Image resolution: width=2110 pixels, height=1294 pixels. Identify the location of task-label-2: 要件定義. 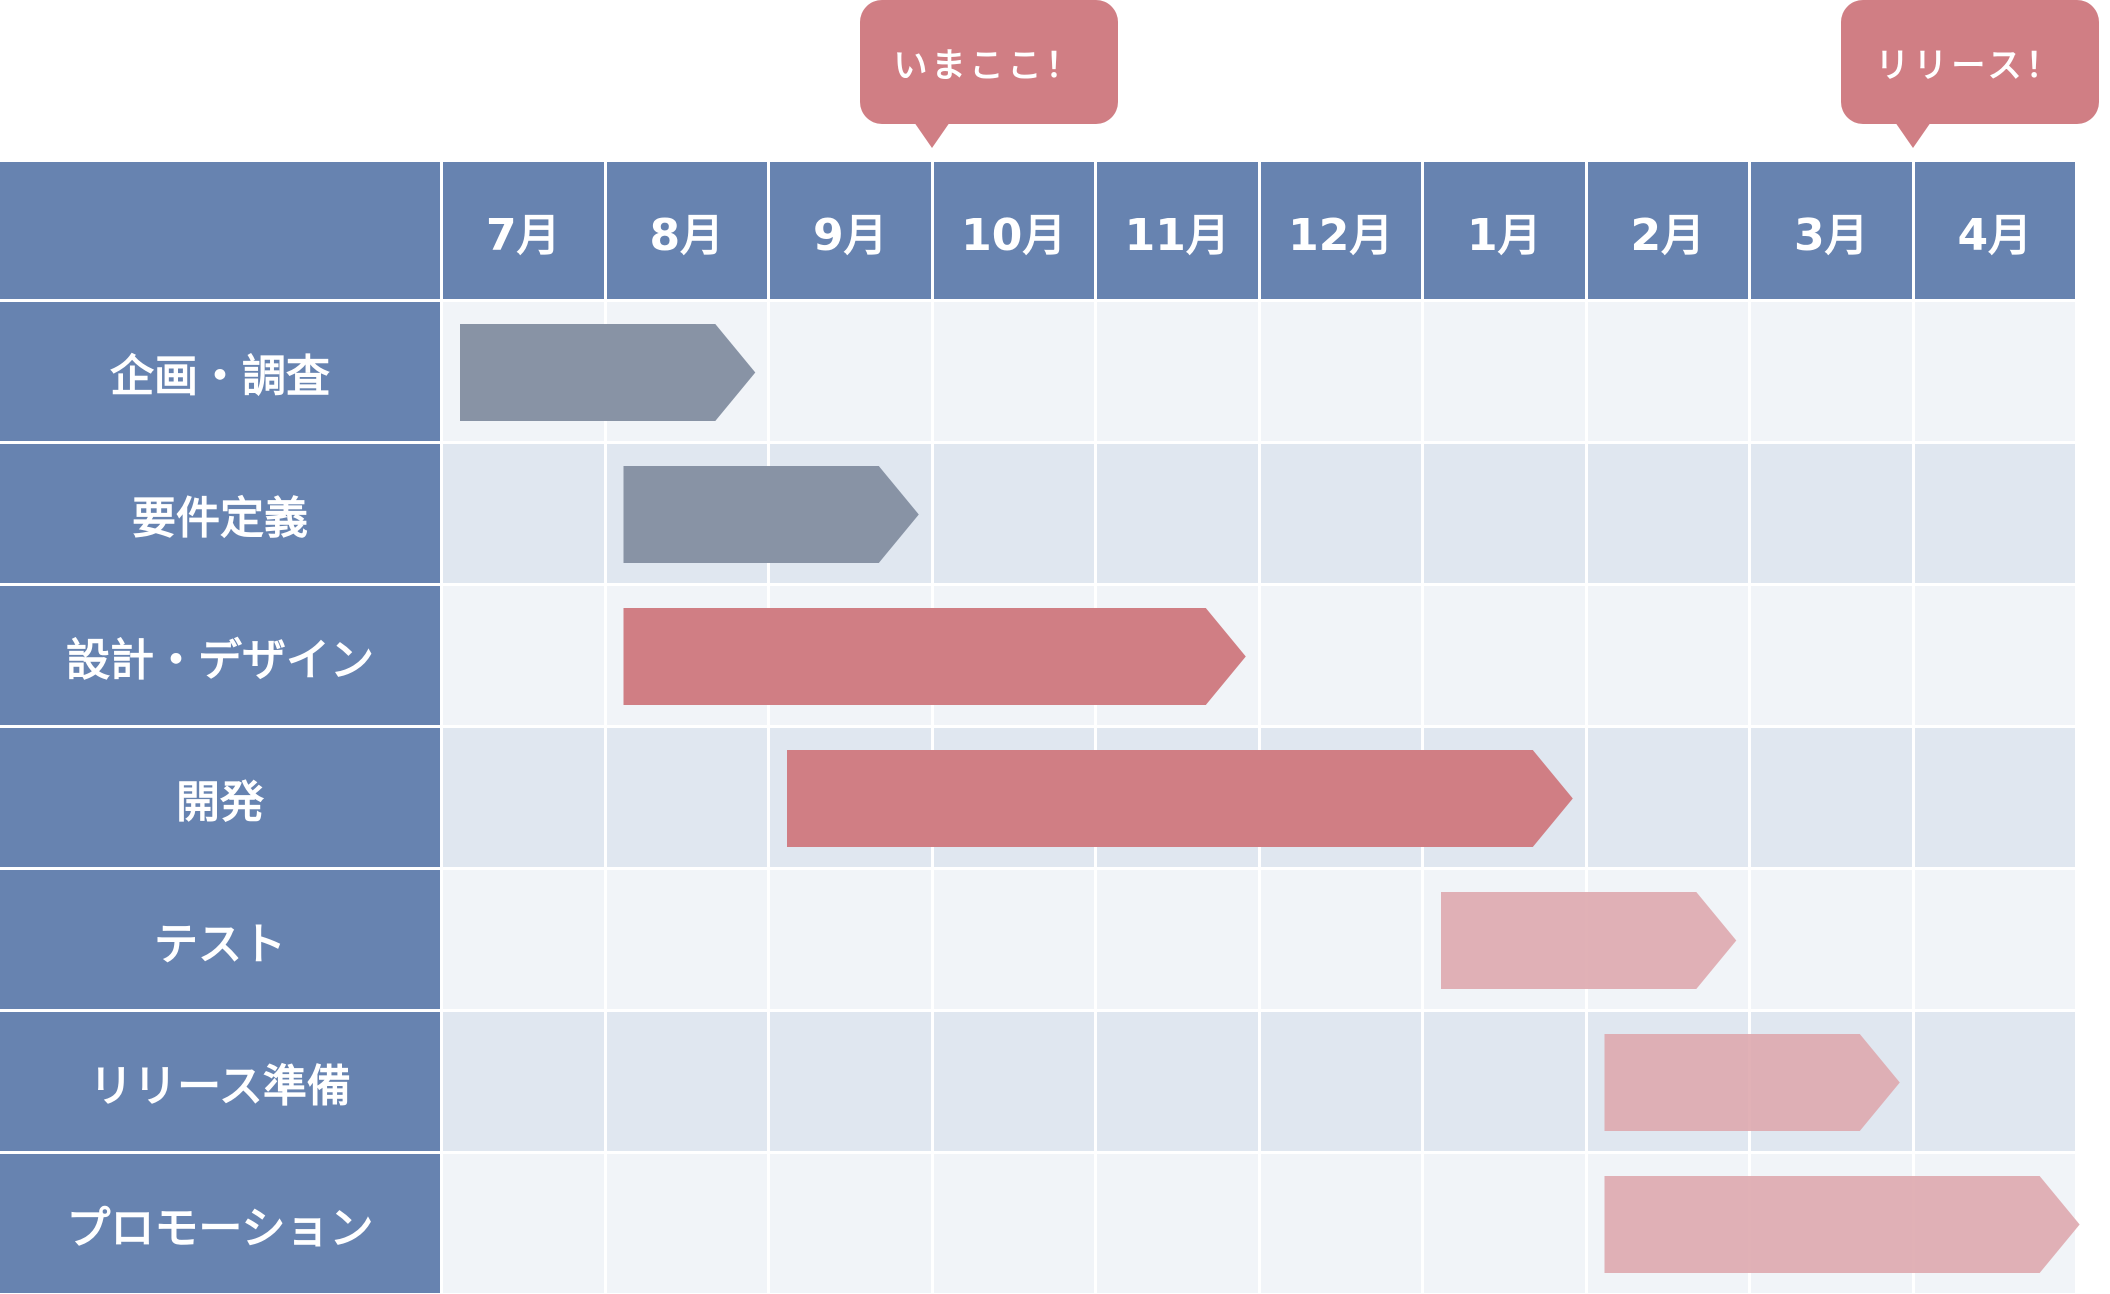
(220, 513).